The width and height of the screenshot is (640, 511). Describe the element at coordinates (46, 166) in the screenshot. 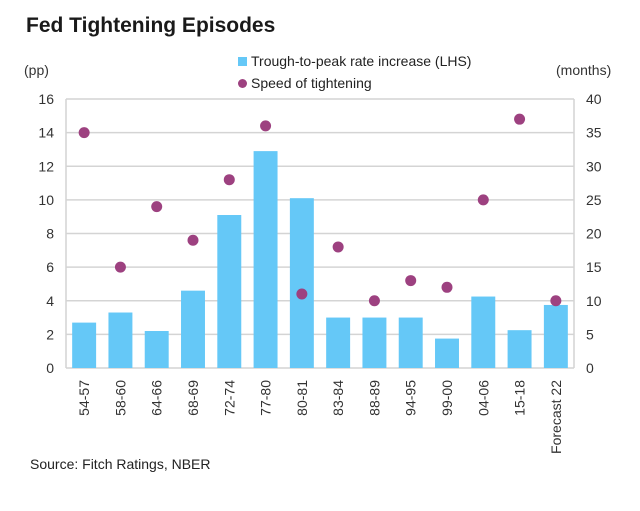

I see `left-axis-tick-label: 12` at that location.